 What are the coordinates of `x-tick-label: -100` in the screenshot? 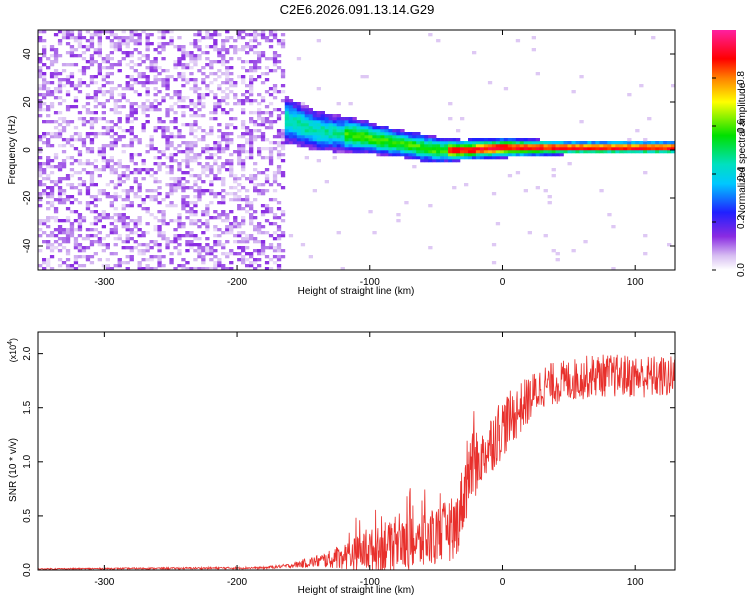 It's located at (370, 282).